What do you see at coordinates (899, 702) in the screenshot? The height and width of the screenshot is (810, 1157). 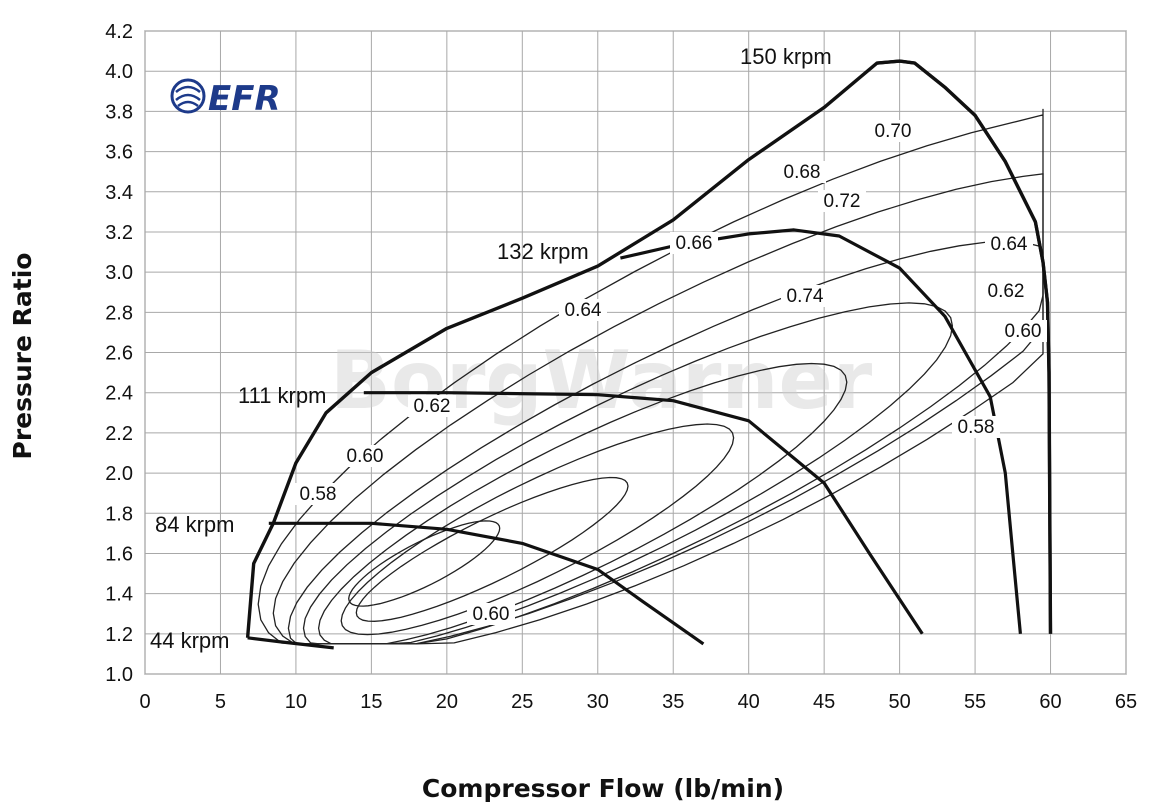 I see `x-tick-label: 50` at bounding box center [899, 702].